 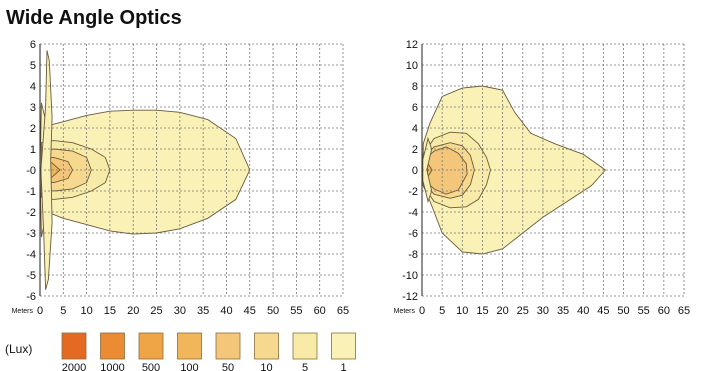 I want to click on chart-title: Wide Angle Optics, so click(x=94, y=18).